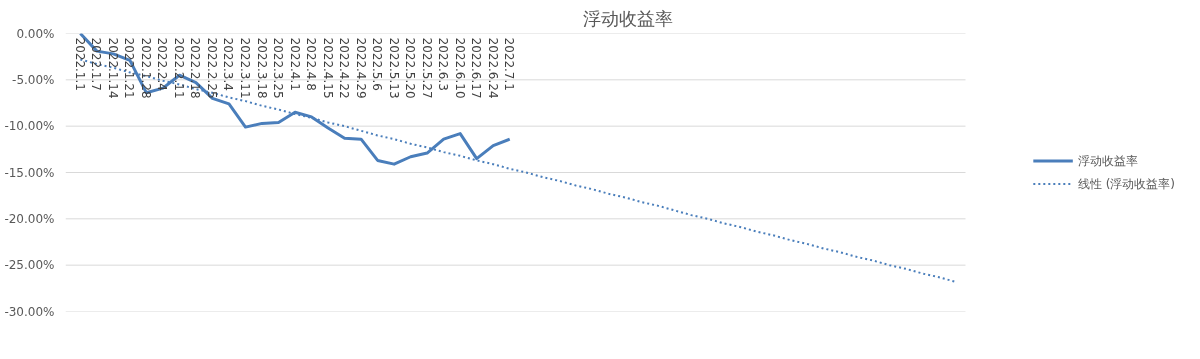 The image size is (1200, 359). What do you see at coordinates (261, 68) in the screenshot?
I see `x-tick-label: 2022.3.18` at bounding box center [261, 68].